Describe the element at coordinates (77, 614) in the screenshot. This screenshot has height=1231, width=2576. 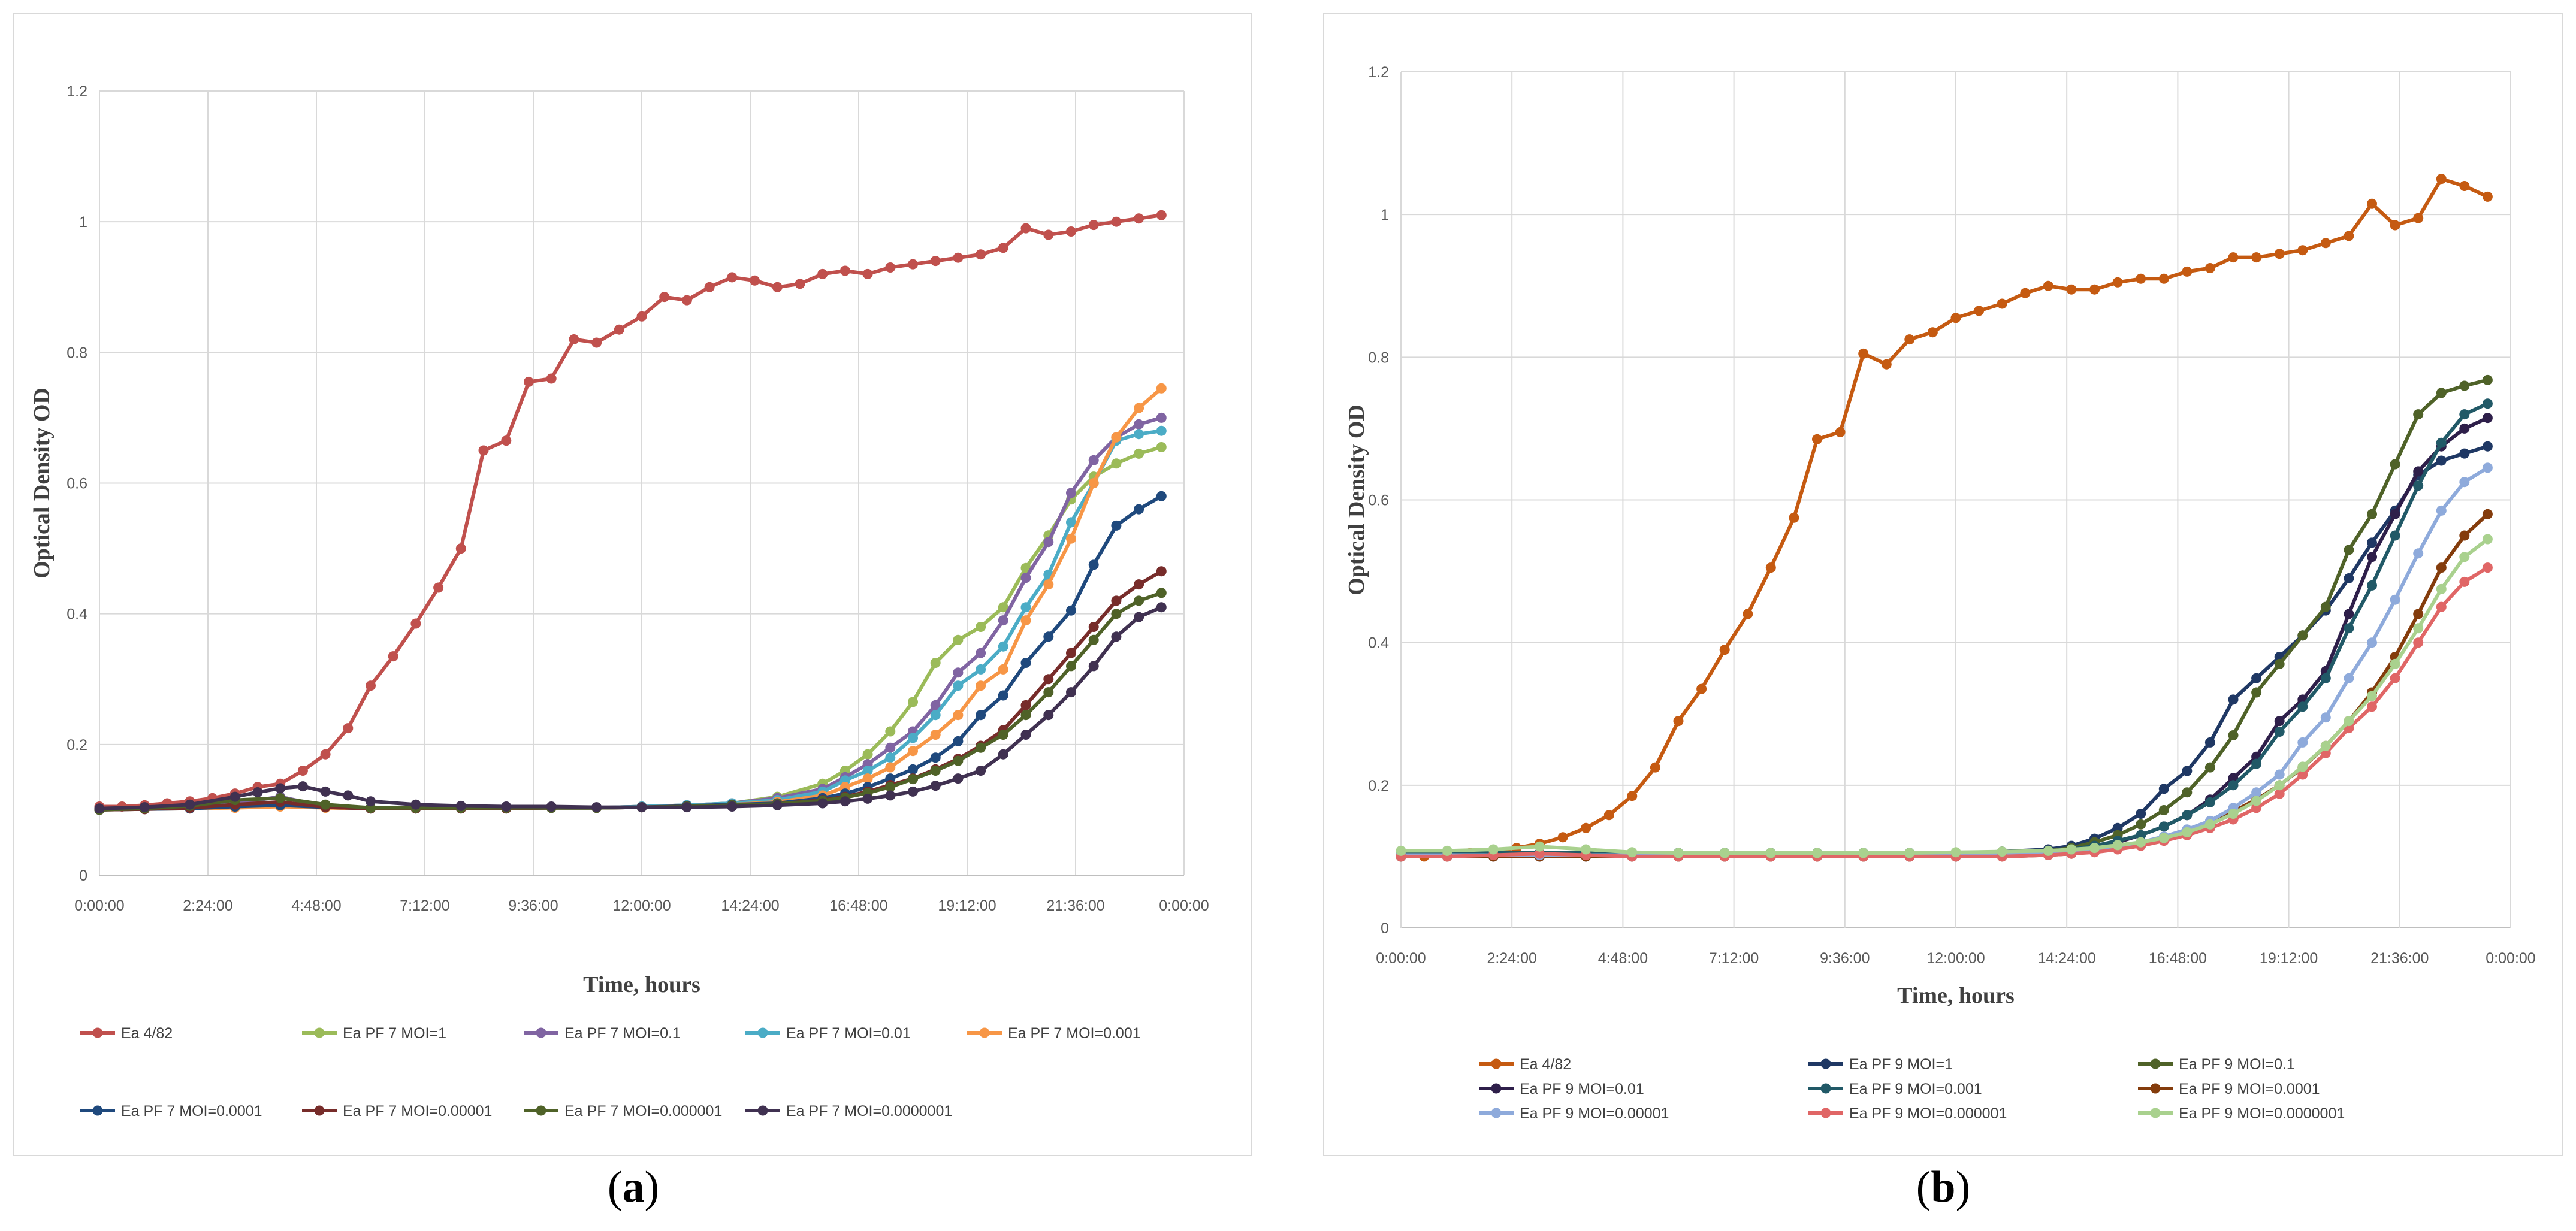
I see `y-tick-label: 0.4` at that location.